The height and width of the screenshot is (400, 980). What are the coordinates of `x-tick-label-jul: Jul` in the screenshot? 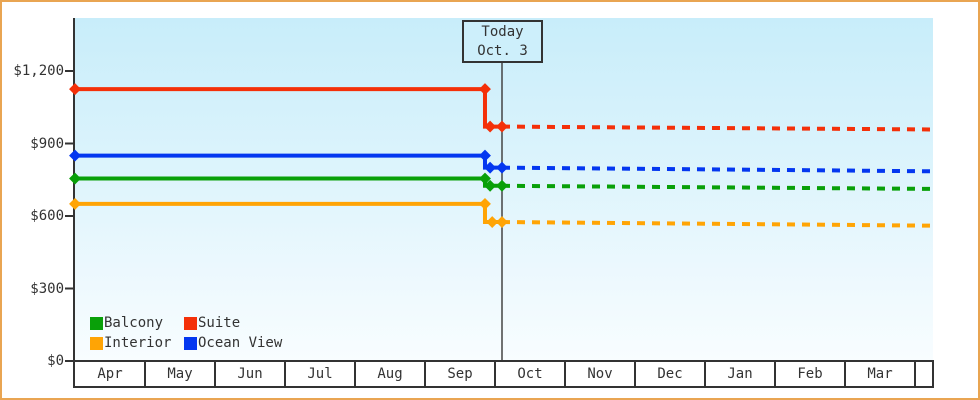 It's located at (320, 374).